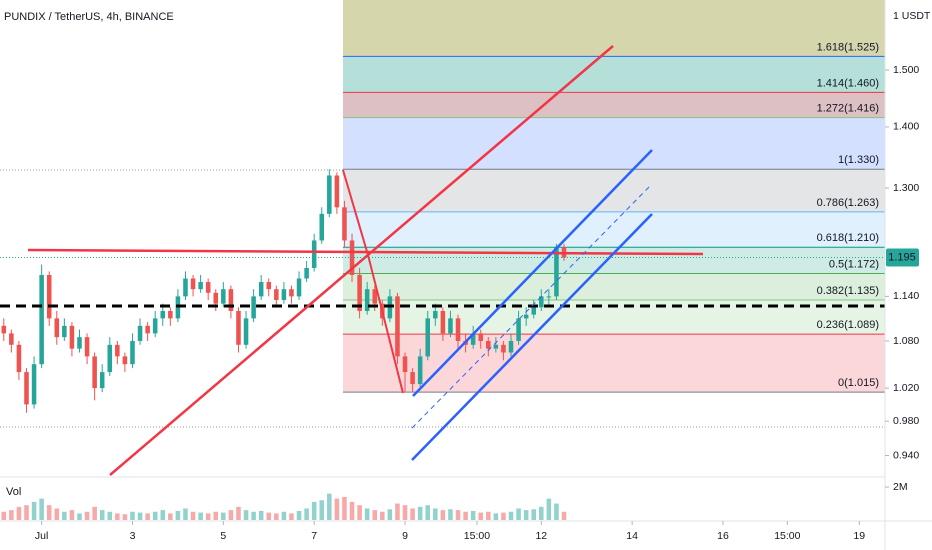 Image resolution: width=932 pixels, height=550 pixels. Describe the element at coordinates (906, 188) in the screenshot. I see `y-tick-label: 1.300` at that location.